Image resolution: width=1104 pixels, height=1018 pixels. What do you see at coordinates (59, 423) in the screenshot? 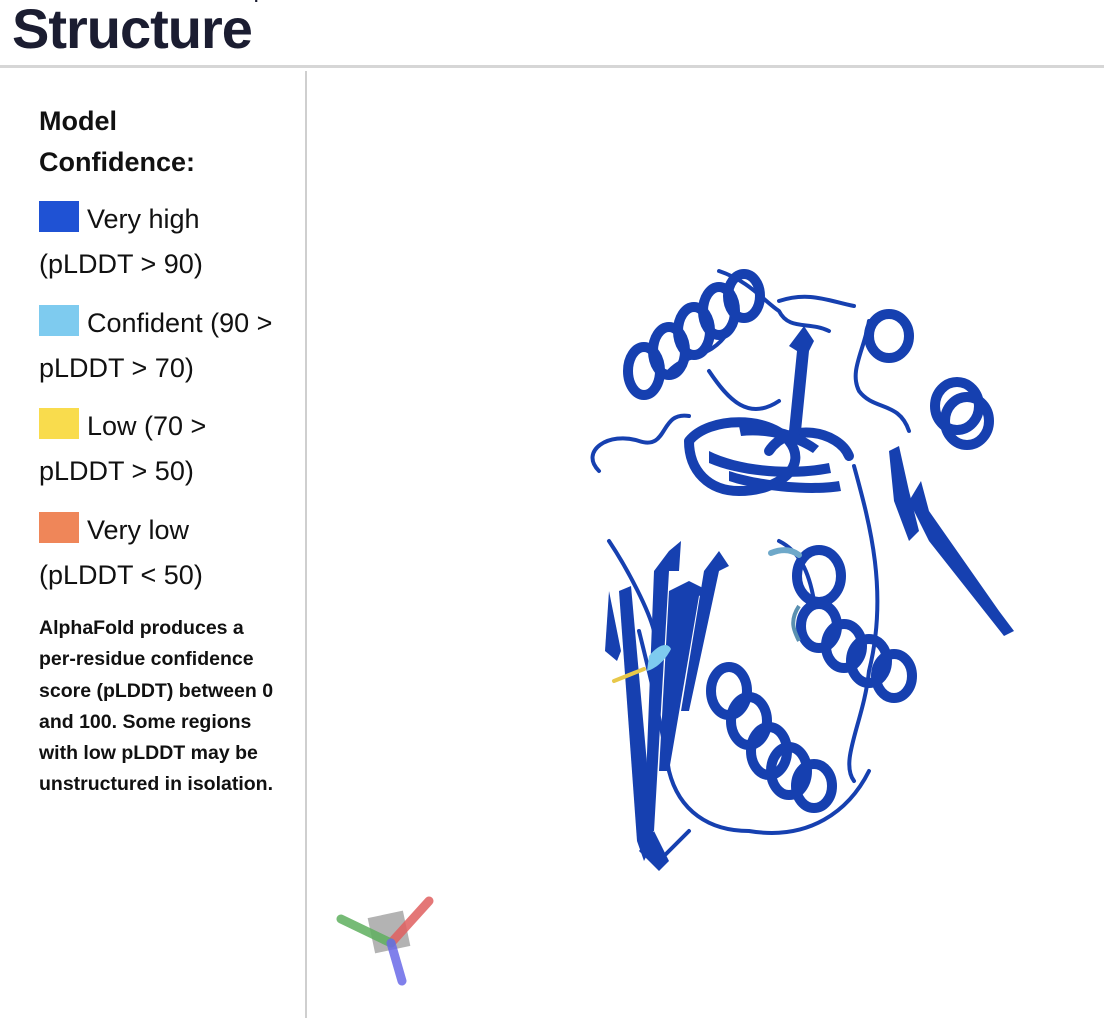
I see `swatch-low` at bounding box center [59, 423].